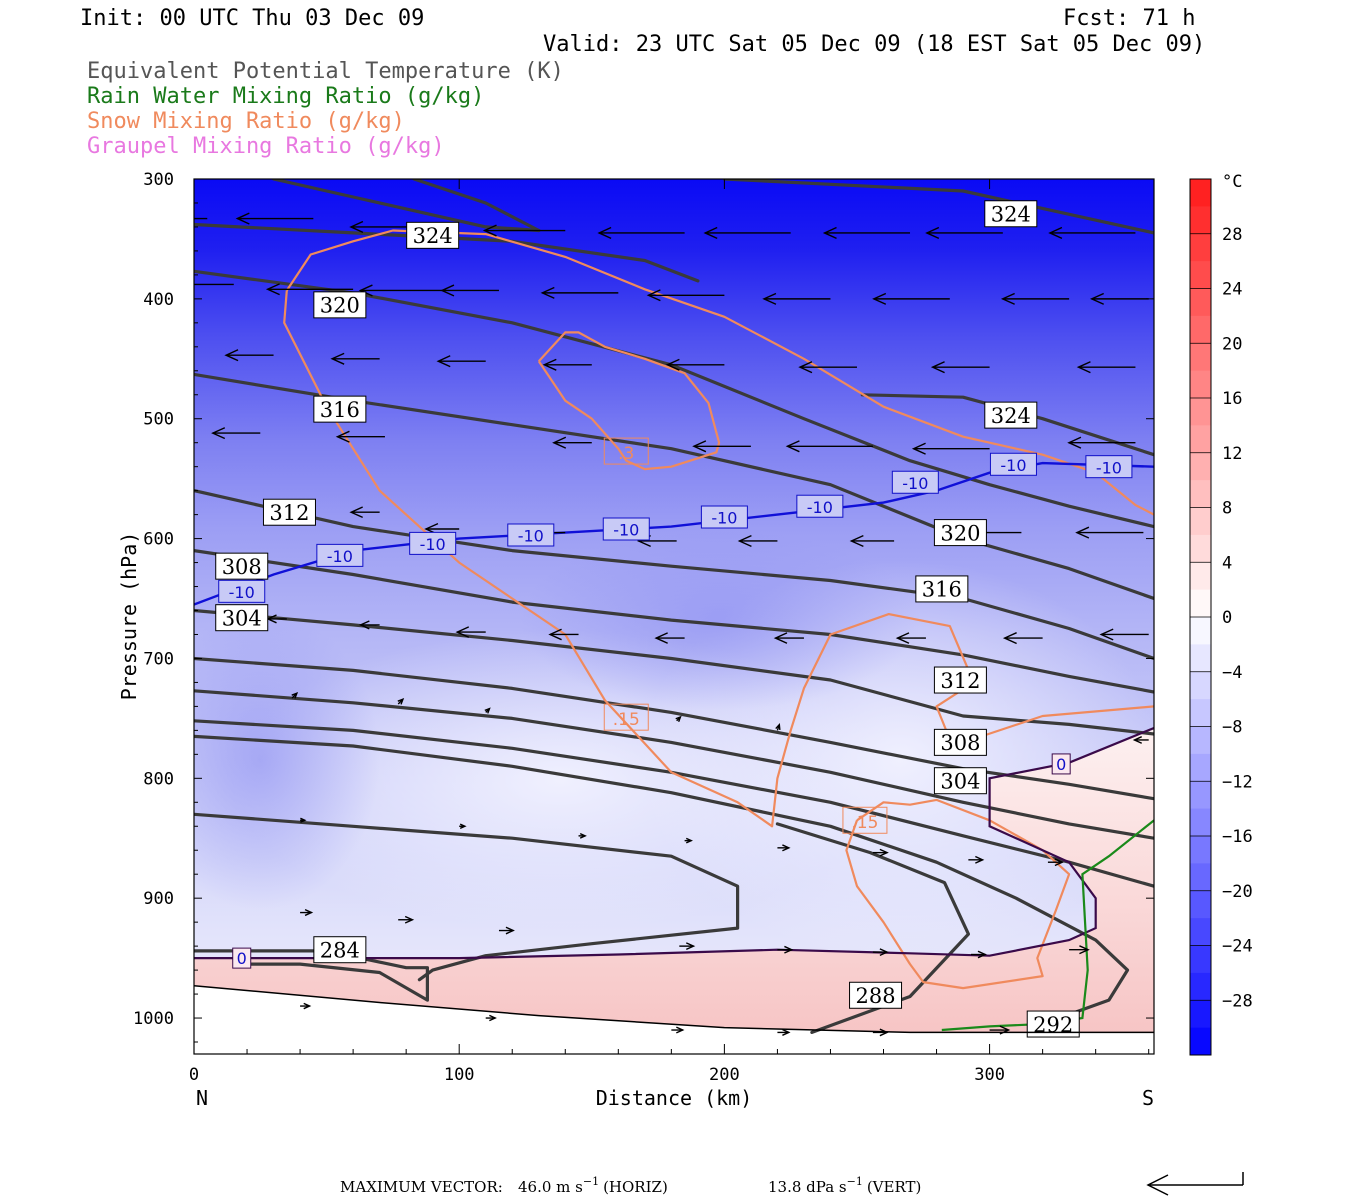 This screenshot has height=1200, width=1350. I want to click on snow-label: .15, so click(865, 820).